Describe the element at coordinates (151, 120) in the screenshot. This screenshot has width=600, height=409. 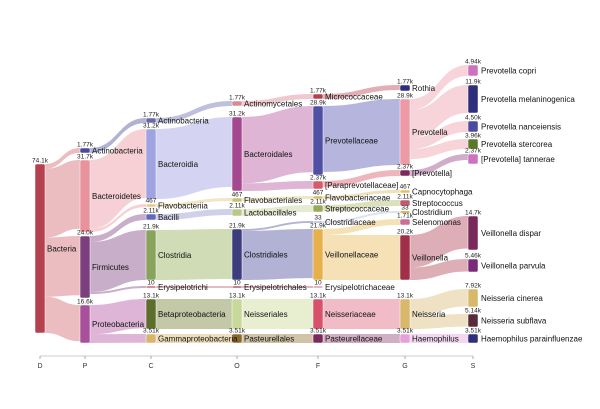
I see `node-actinobacteria_c` at that location.